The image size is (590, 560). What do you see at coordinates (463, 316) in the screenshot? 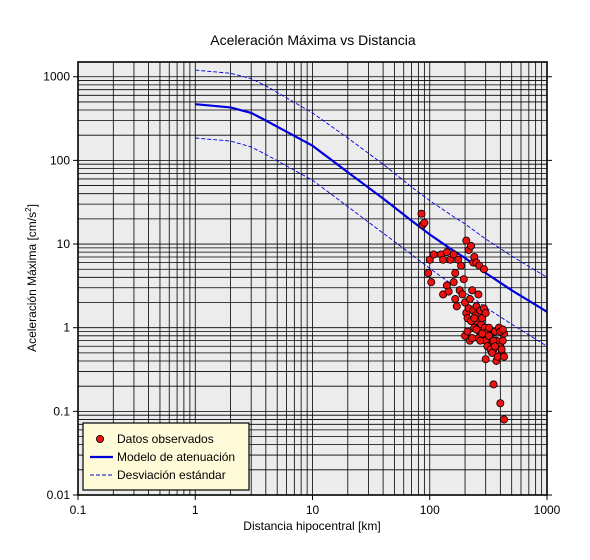
I see `series-datos-observados` at bounding box center [463, 316].